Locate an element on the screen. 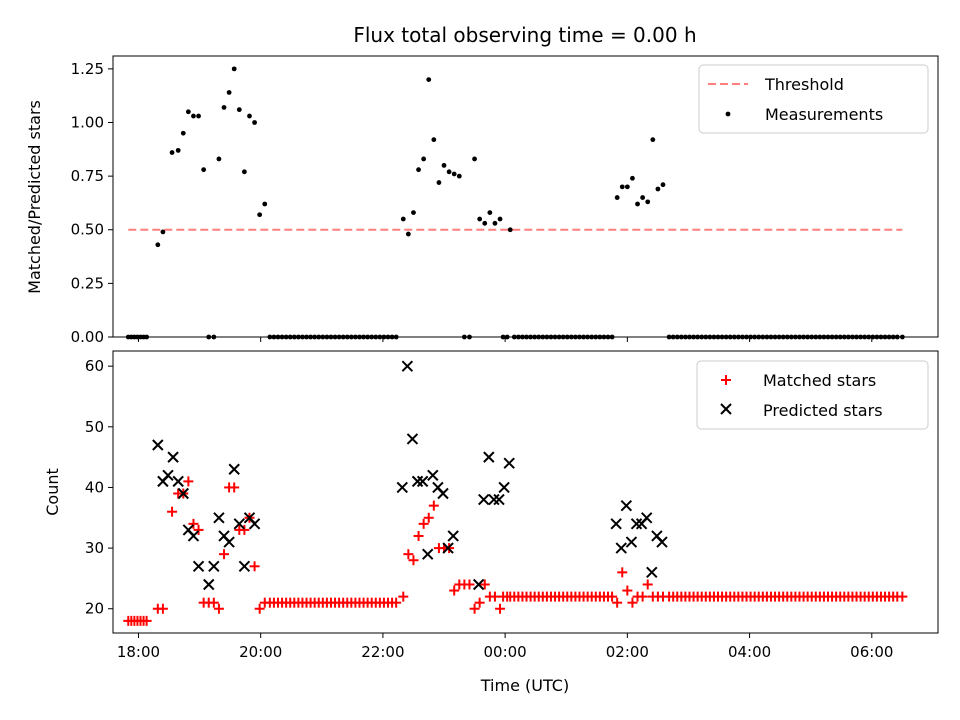  legend-measurements-label: Measurements is located at coordinates (824, 114).